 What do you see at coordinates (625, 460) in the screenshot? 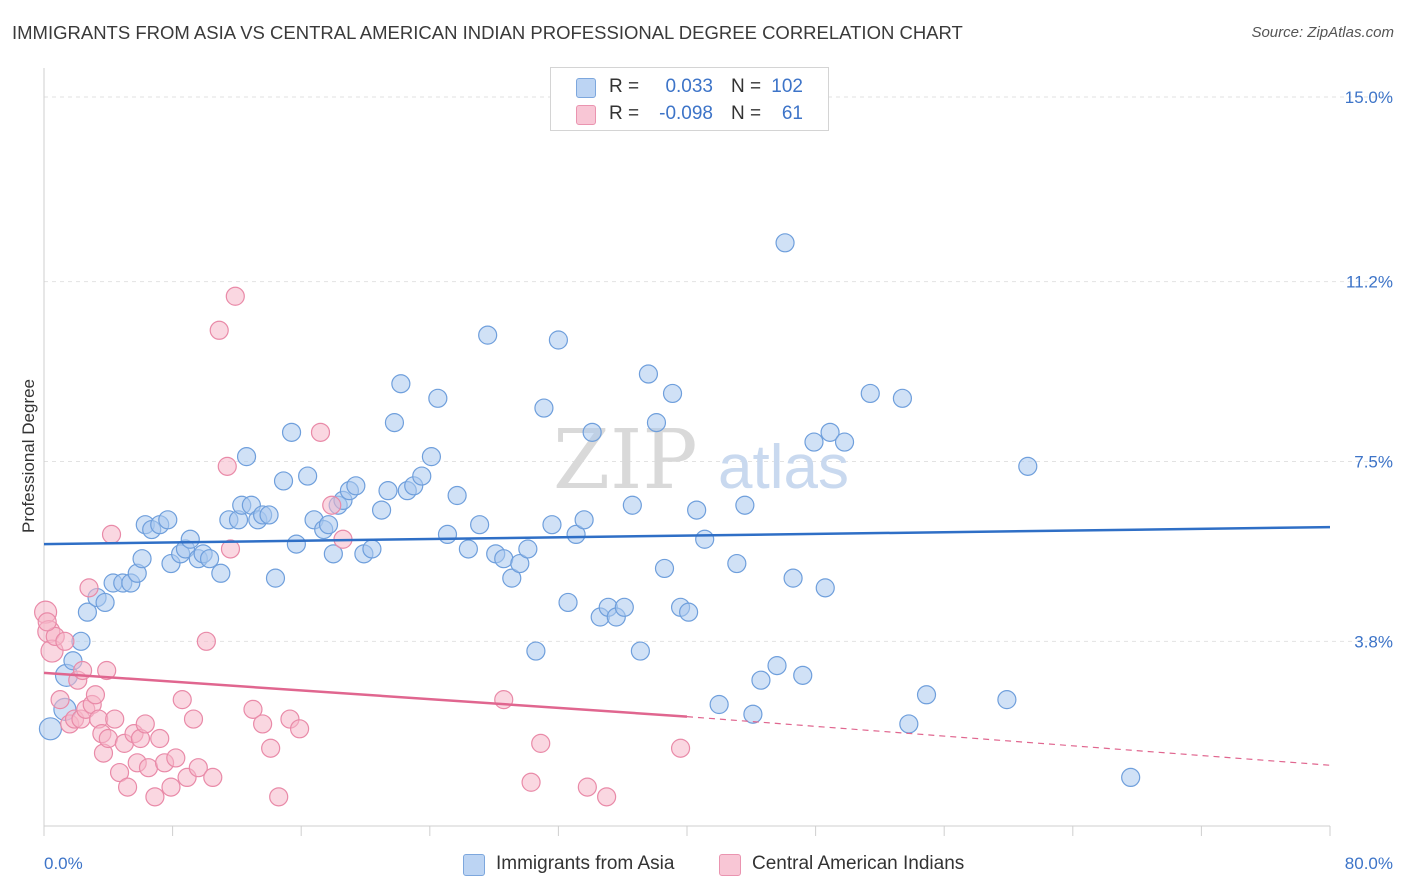
I see `watermark-zip: ZIP` at bounding box center [625, 460].